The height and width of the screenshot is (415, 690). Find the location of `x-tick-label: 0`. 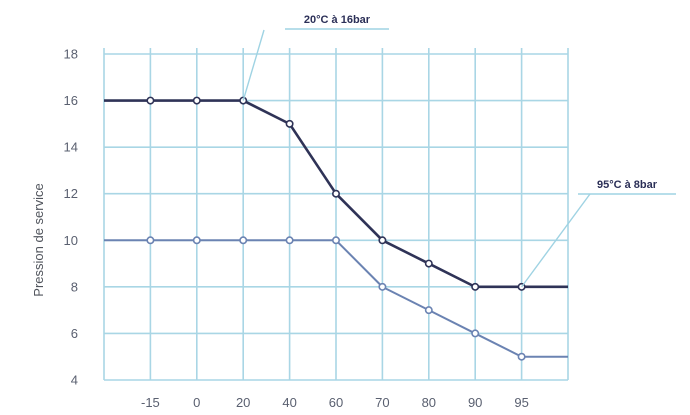

x-tick-label: 0 is located at coordinates (196, 402).